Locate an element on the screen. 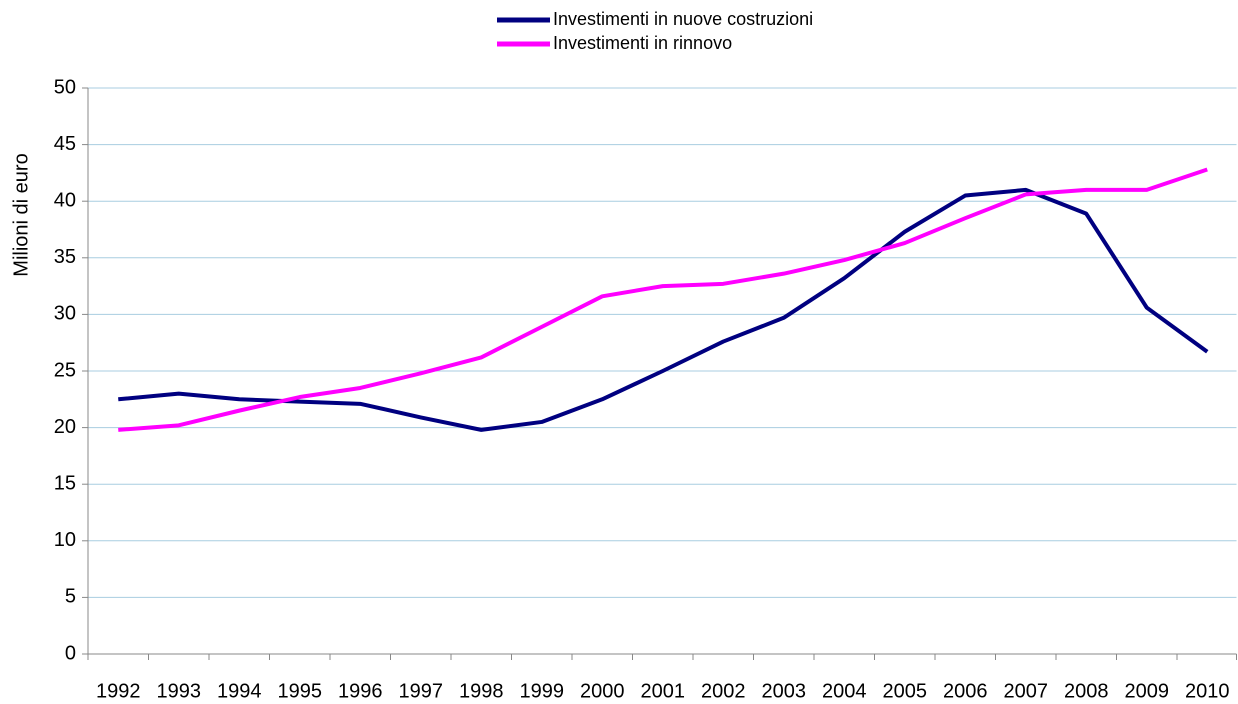  x-tick-label: 1992 is located at coordinates (118, 691).